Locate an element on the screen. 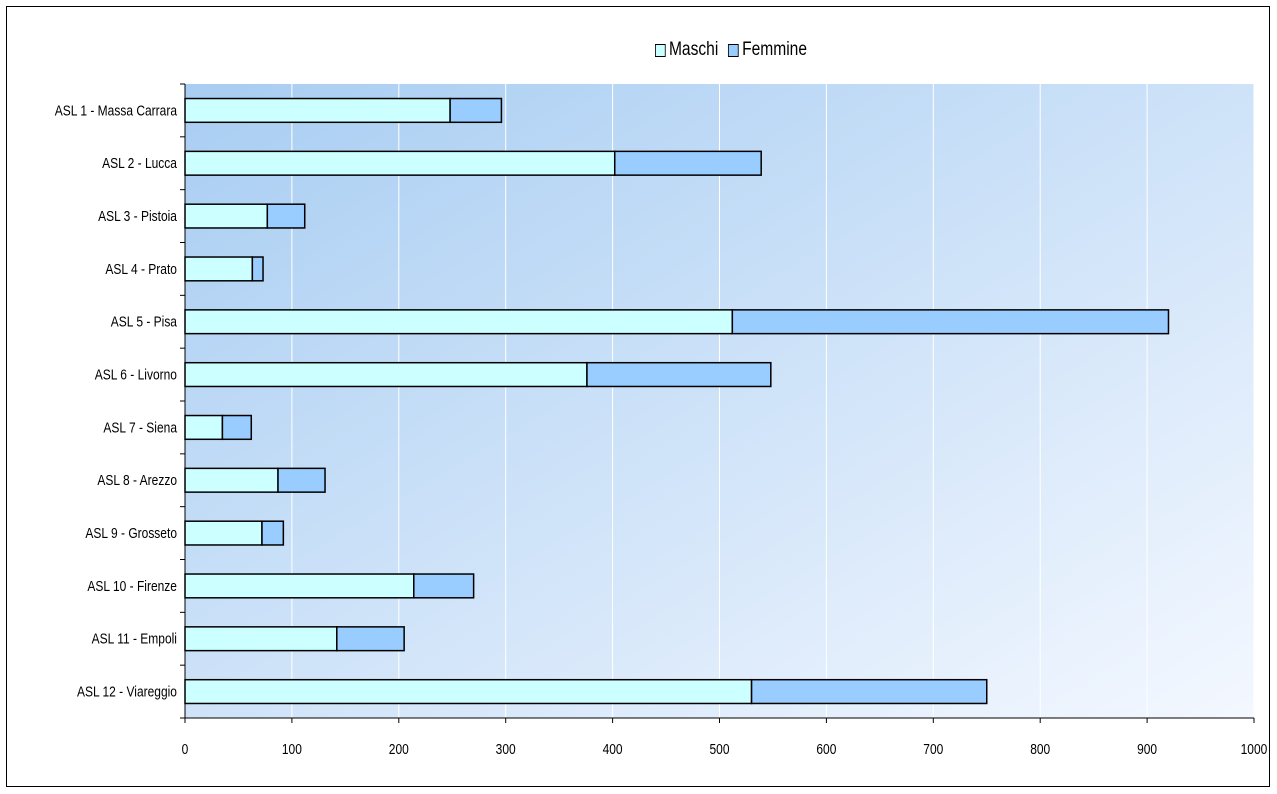 The image size is (1277, 794). x-tick-label: 700 is located at coordinates (933, 749).